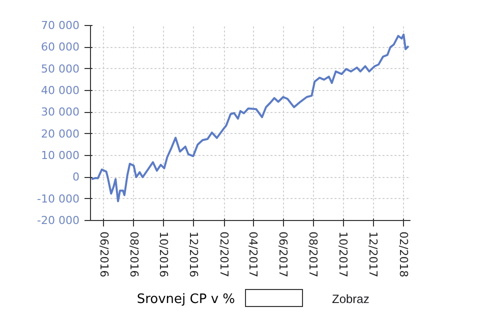 This screenshot has width=500, height=333. I want to click on y-tick-label: 50 000, so click(60, 69).